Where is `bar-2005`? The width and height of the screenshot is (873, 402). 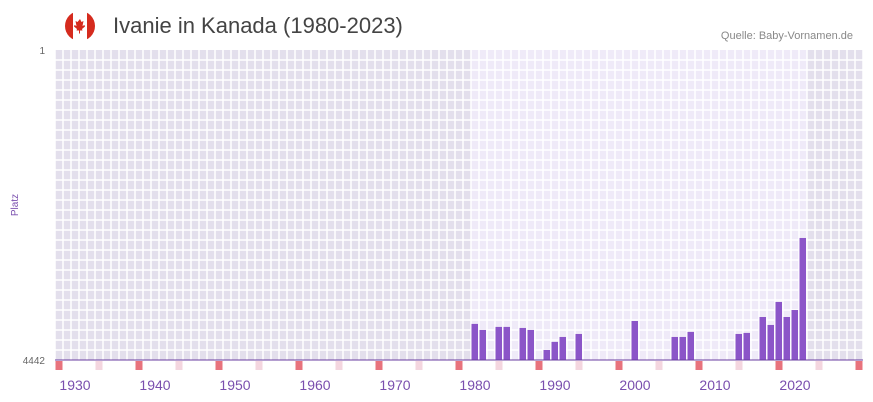
bar-2005 is located at coordinates (674, 348).